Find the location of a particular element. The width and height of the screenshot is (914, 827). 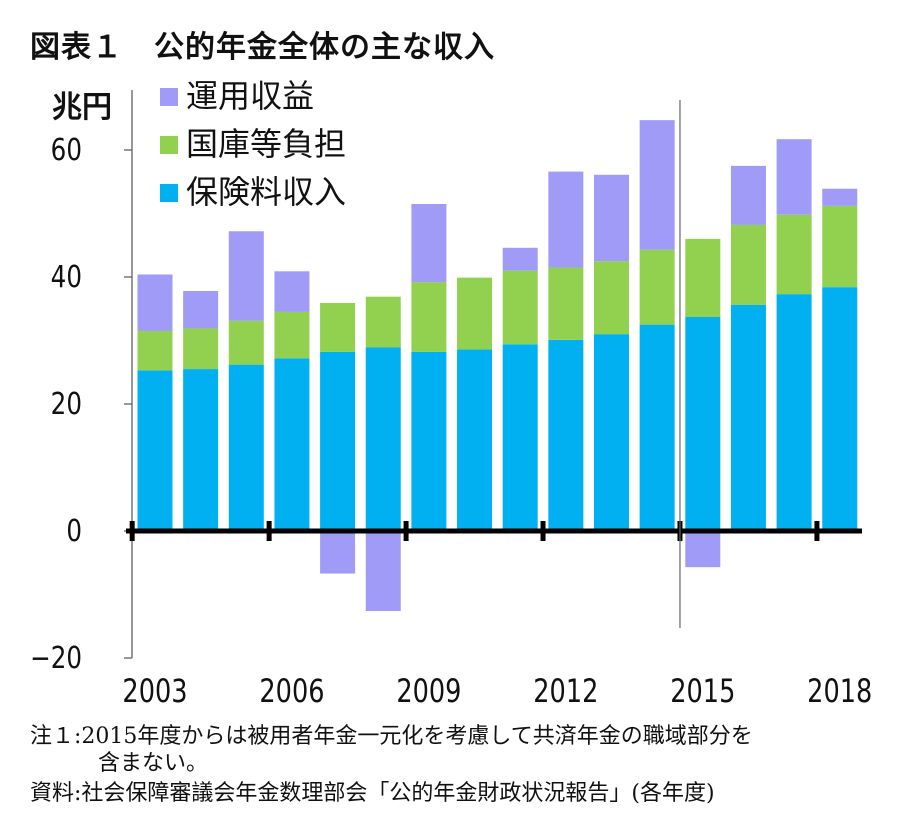

bar-premium-2010 is located at coordinates (475, 440).